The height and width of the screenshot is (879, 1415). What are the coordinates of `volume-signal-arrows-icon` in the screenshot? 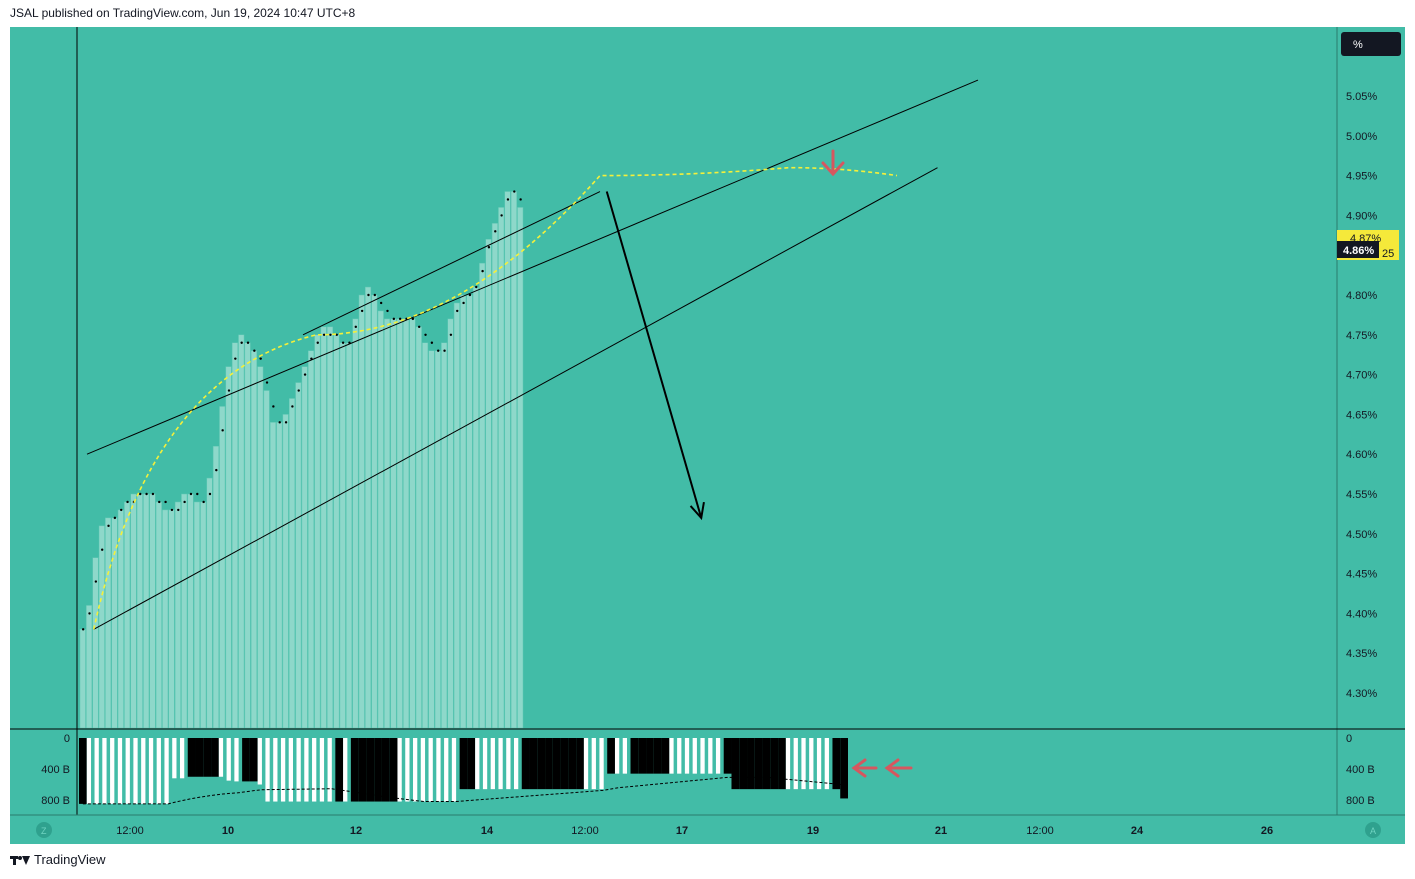 It's located at (882, 768).